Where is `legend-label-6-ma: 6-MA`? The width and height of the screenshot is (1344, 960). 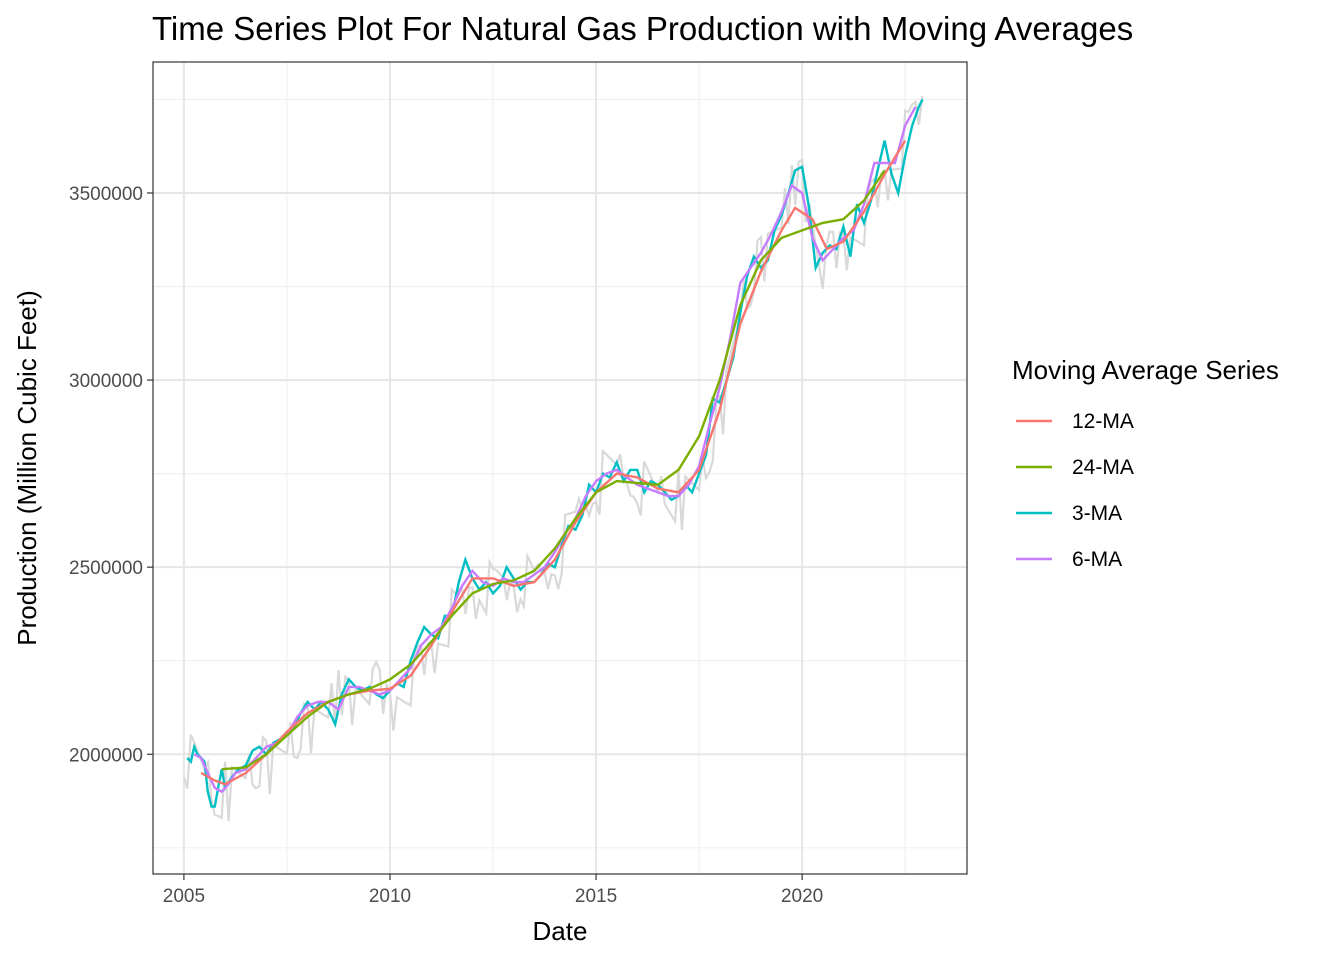 legend-label-6-ma: 6-MA is located at coordinates (1097, 559).